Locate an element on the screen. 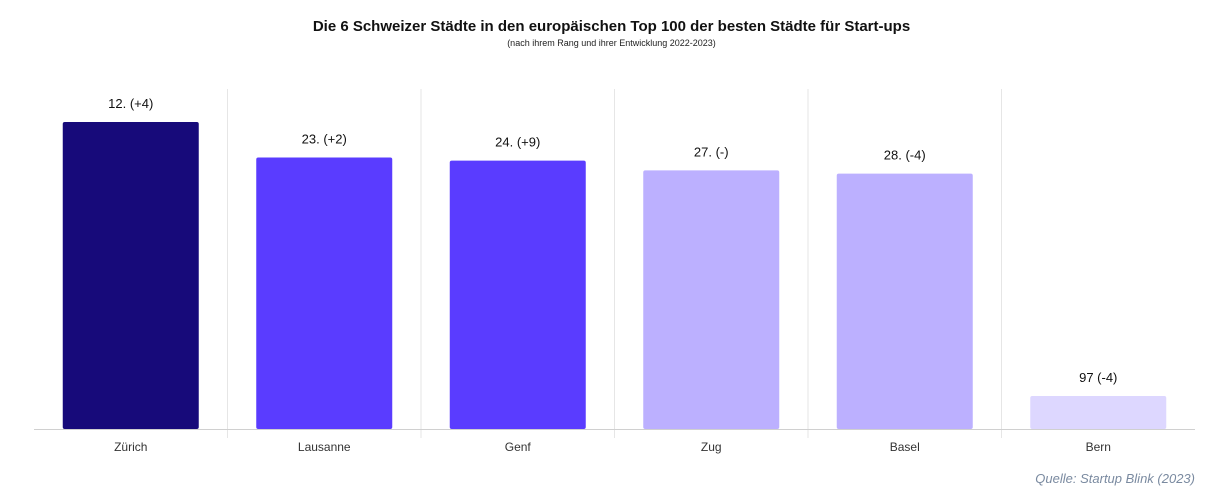  bar-genf is located at coordinates (517, 294).